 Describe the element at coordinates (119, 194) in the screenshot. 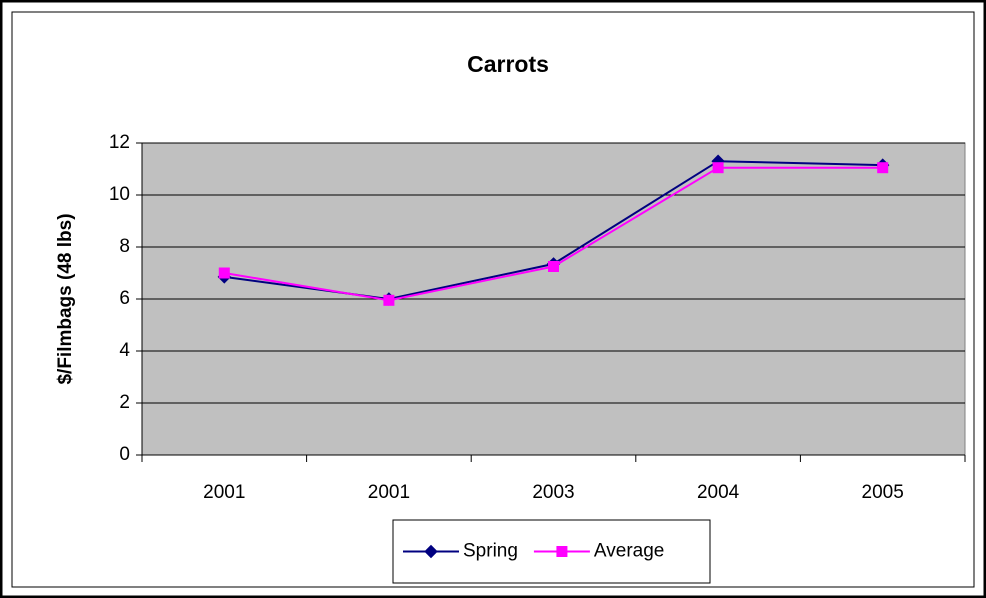

I see `y-tick-label: 10` at that location.